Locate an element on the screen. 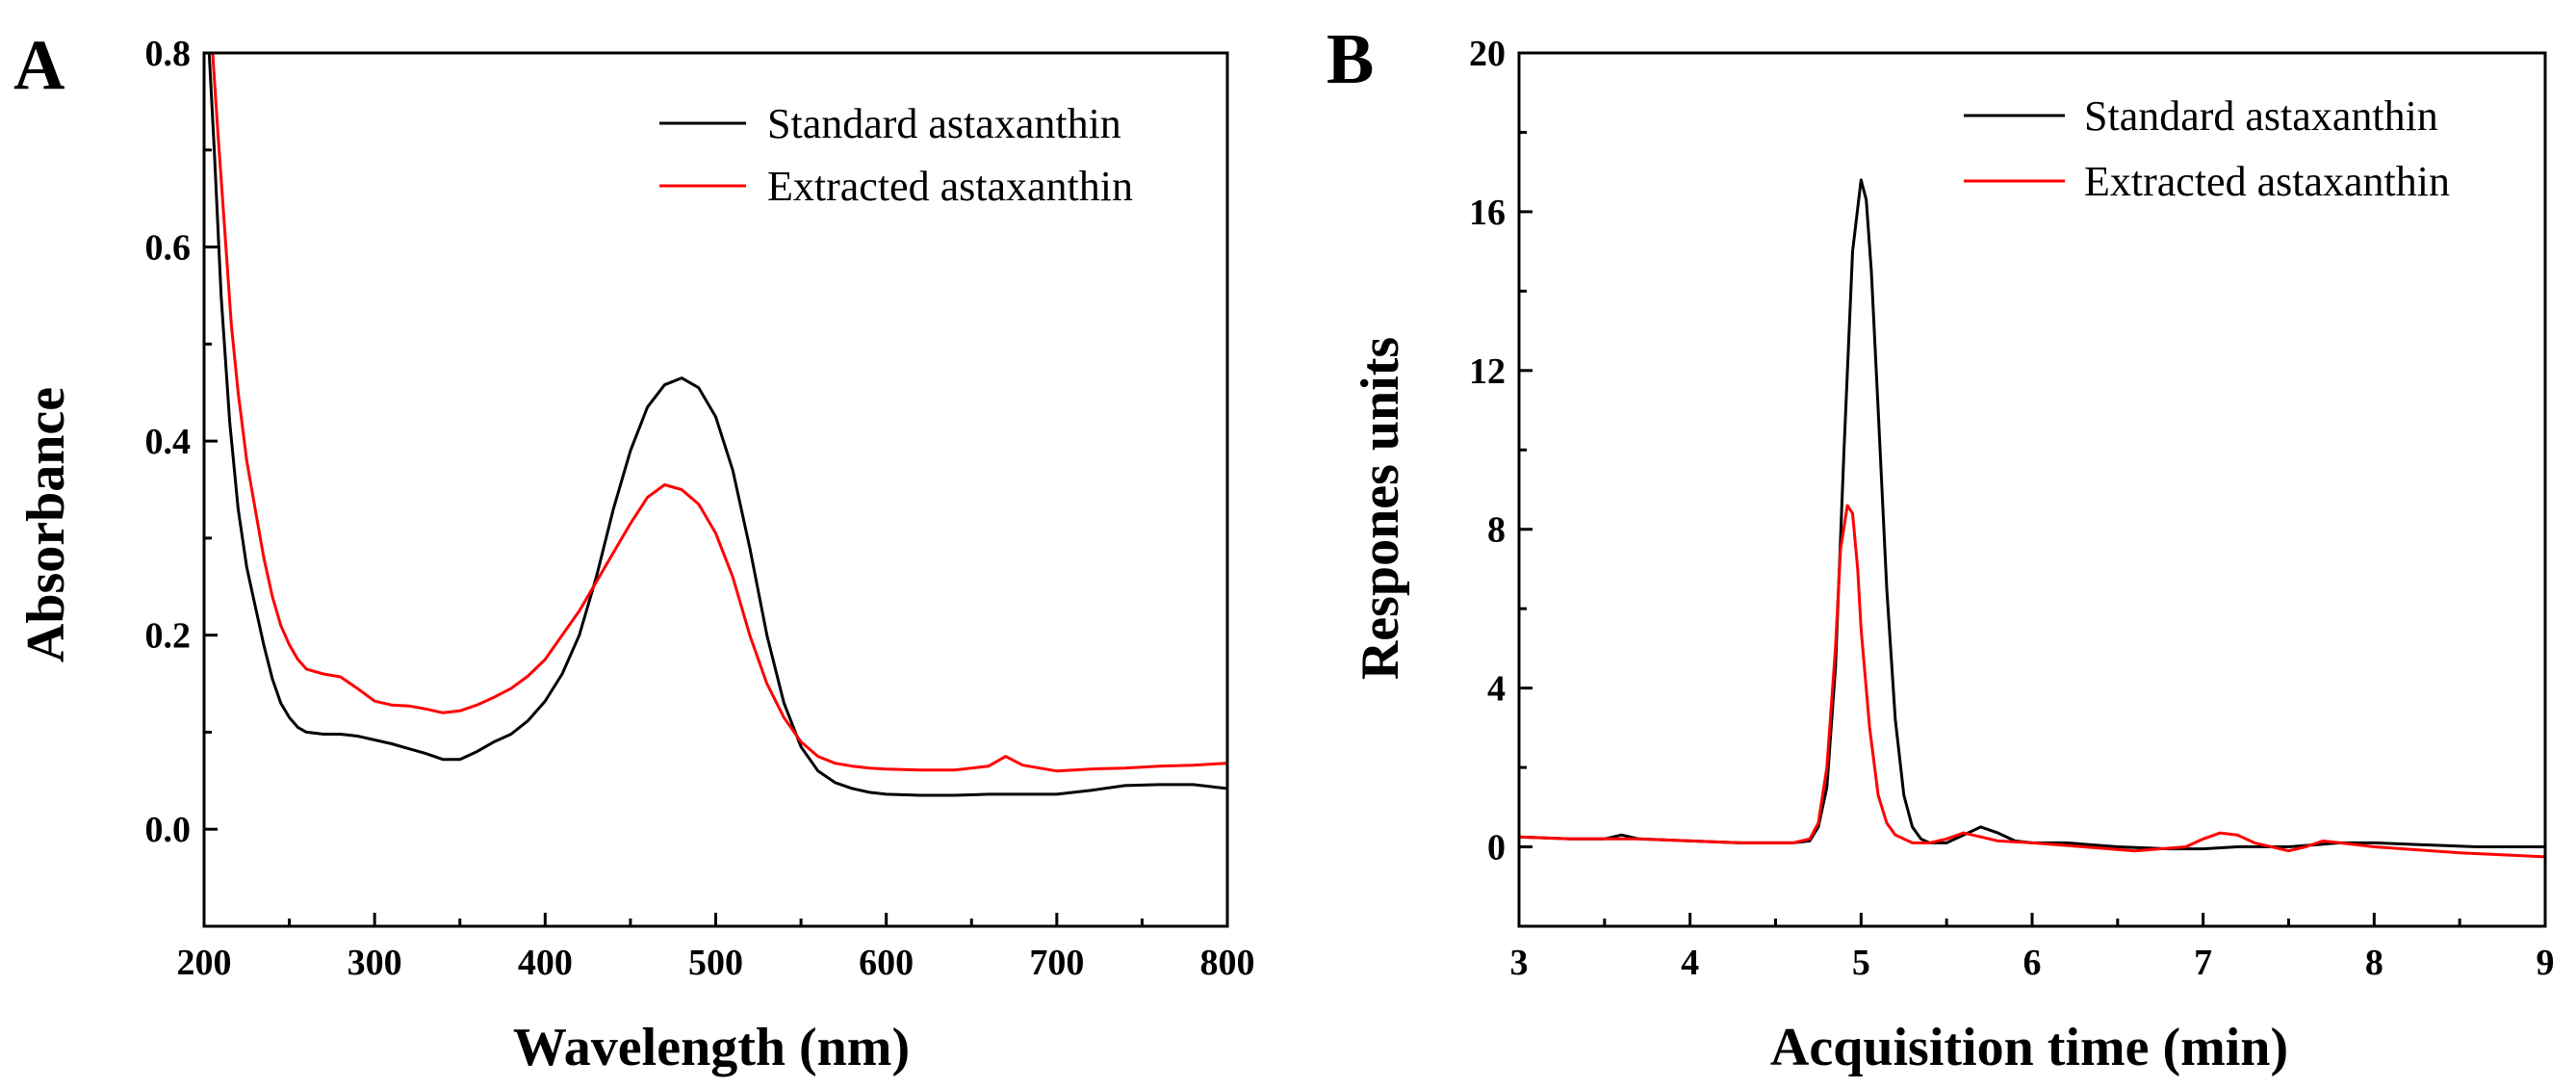 Image resolution: width=2576 pixels, height=1088 pixels. y-tick-label: 4 is located at coordinates (1496, 689).